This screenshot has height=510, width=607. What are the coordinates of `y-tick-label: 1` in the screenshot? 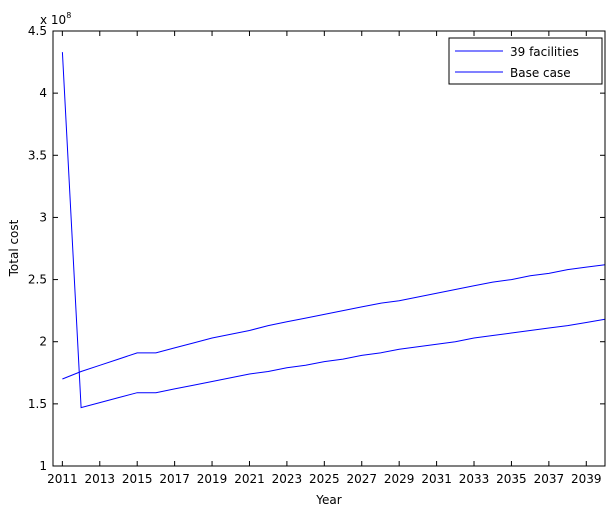 It's located at (43, 466).